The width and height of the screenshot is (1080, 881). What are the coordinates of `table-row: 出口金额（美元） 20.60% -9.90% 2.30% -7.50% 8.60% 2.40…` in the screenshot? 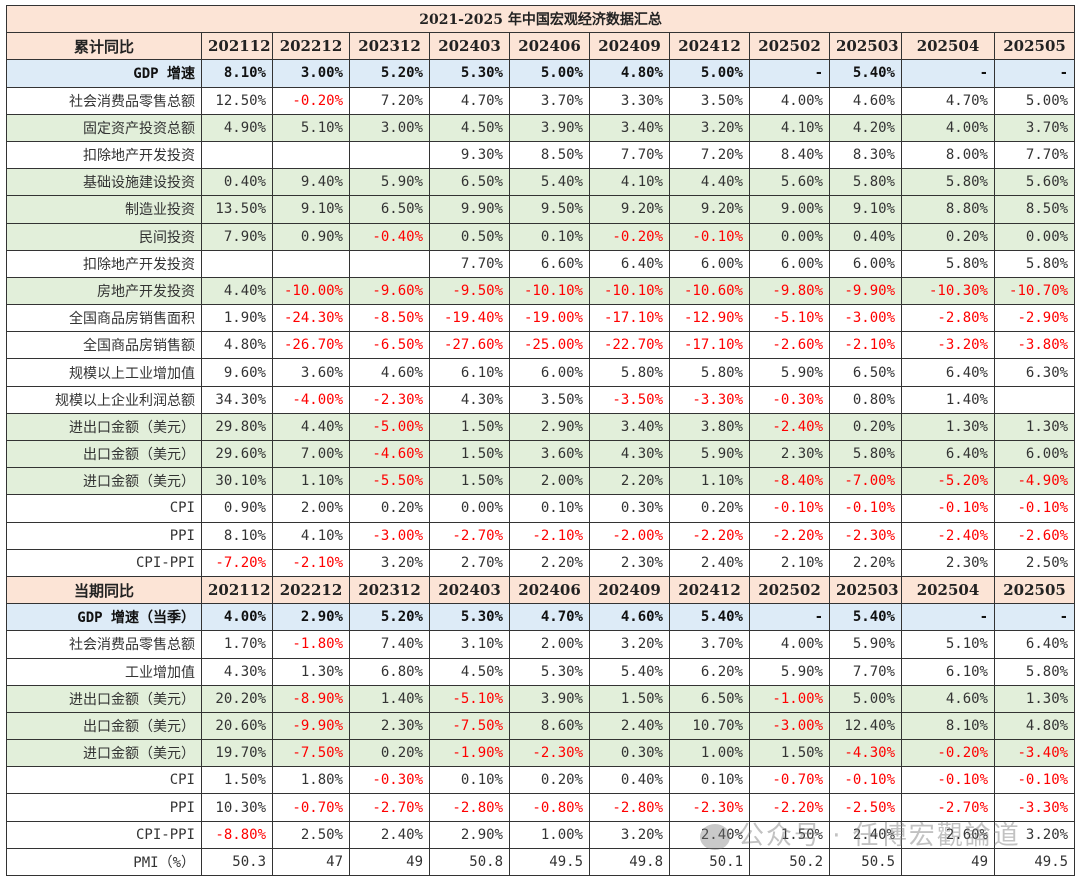 It's located at (541, 726).